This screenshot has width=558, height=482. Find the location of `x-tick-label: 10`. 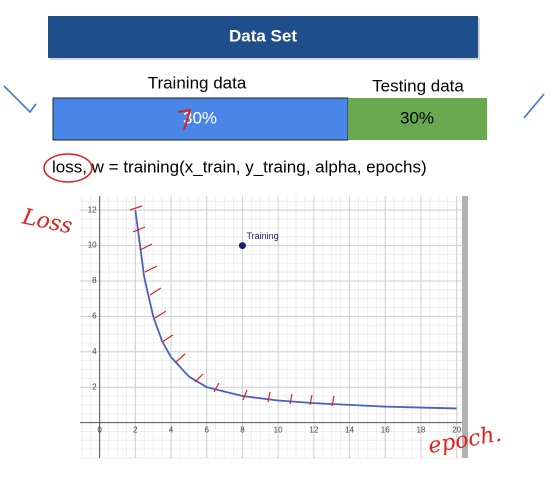

x-tick-label: 10 is located at coordinates (278, 430).